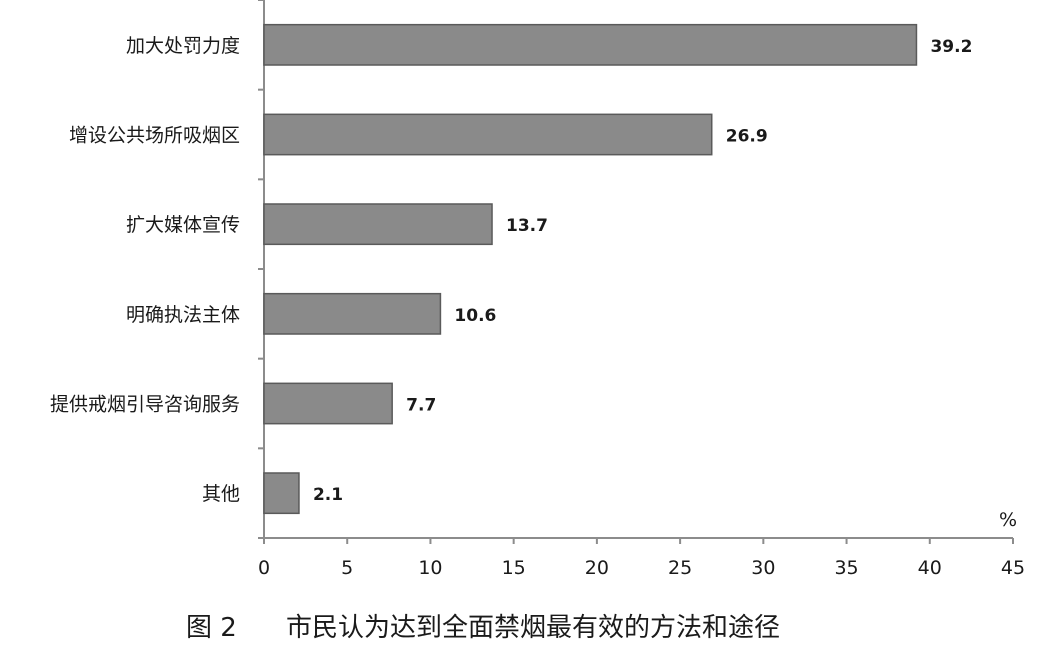 This screenshot has height=650, width=1044. What do you see at coordinates (328, 495) in the screenshot?
I see `value-label: 2.1` at bounding box center [328, 495].